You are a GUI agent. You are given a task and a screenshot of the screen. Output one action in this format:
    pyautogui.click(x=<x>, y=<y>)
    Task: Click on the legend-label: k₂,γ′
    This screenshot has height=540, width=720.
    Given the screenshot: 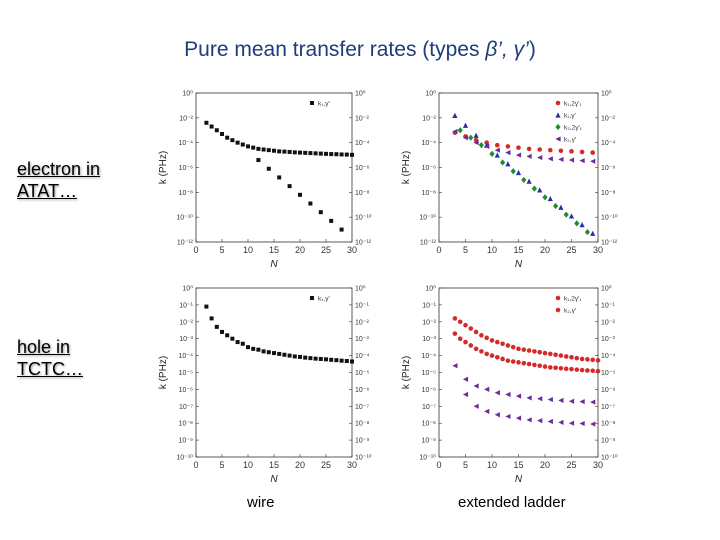 What is the action you would take?
    pyautogui.click(x=570, y=311)
    